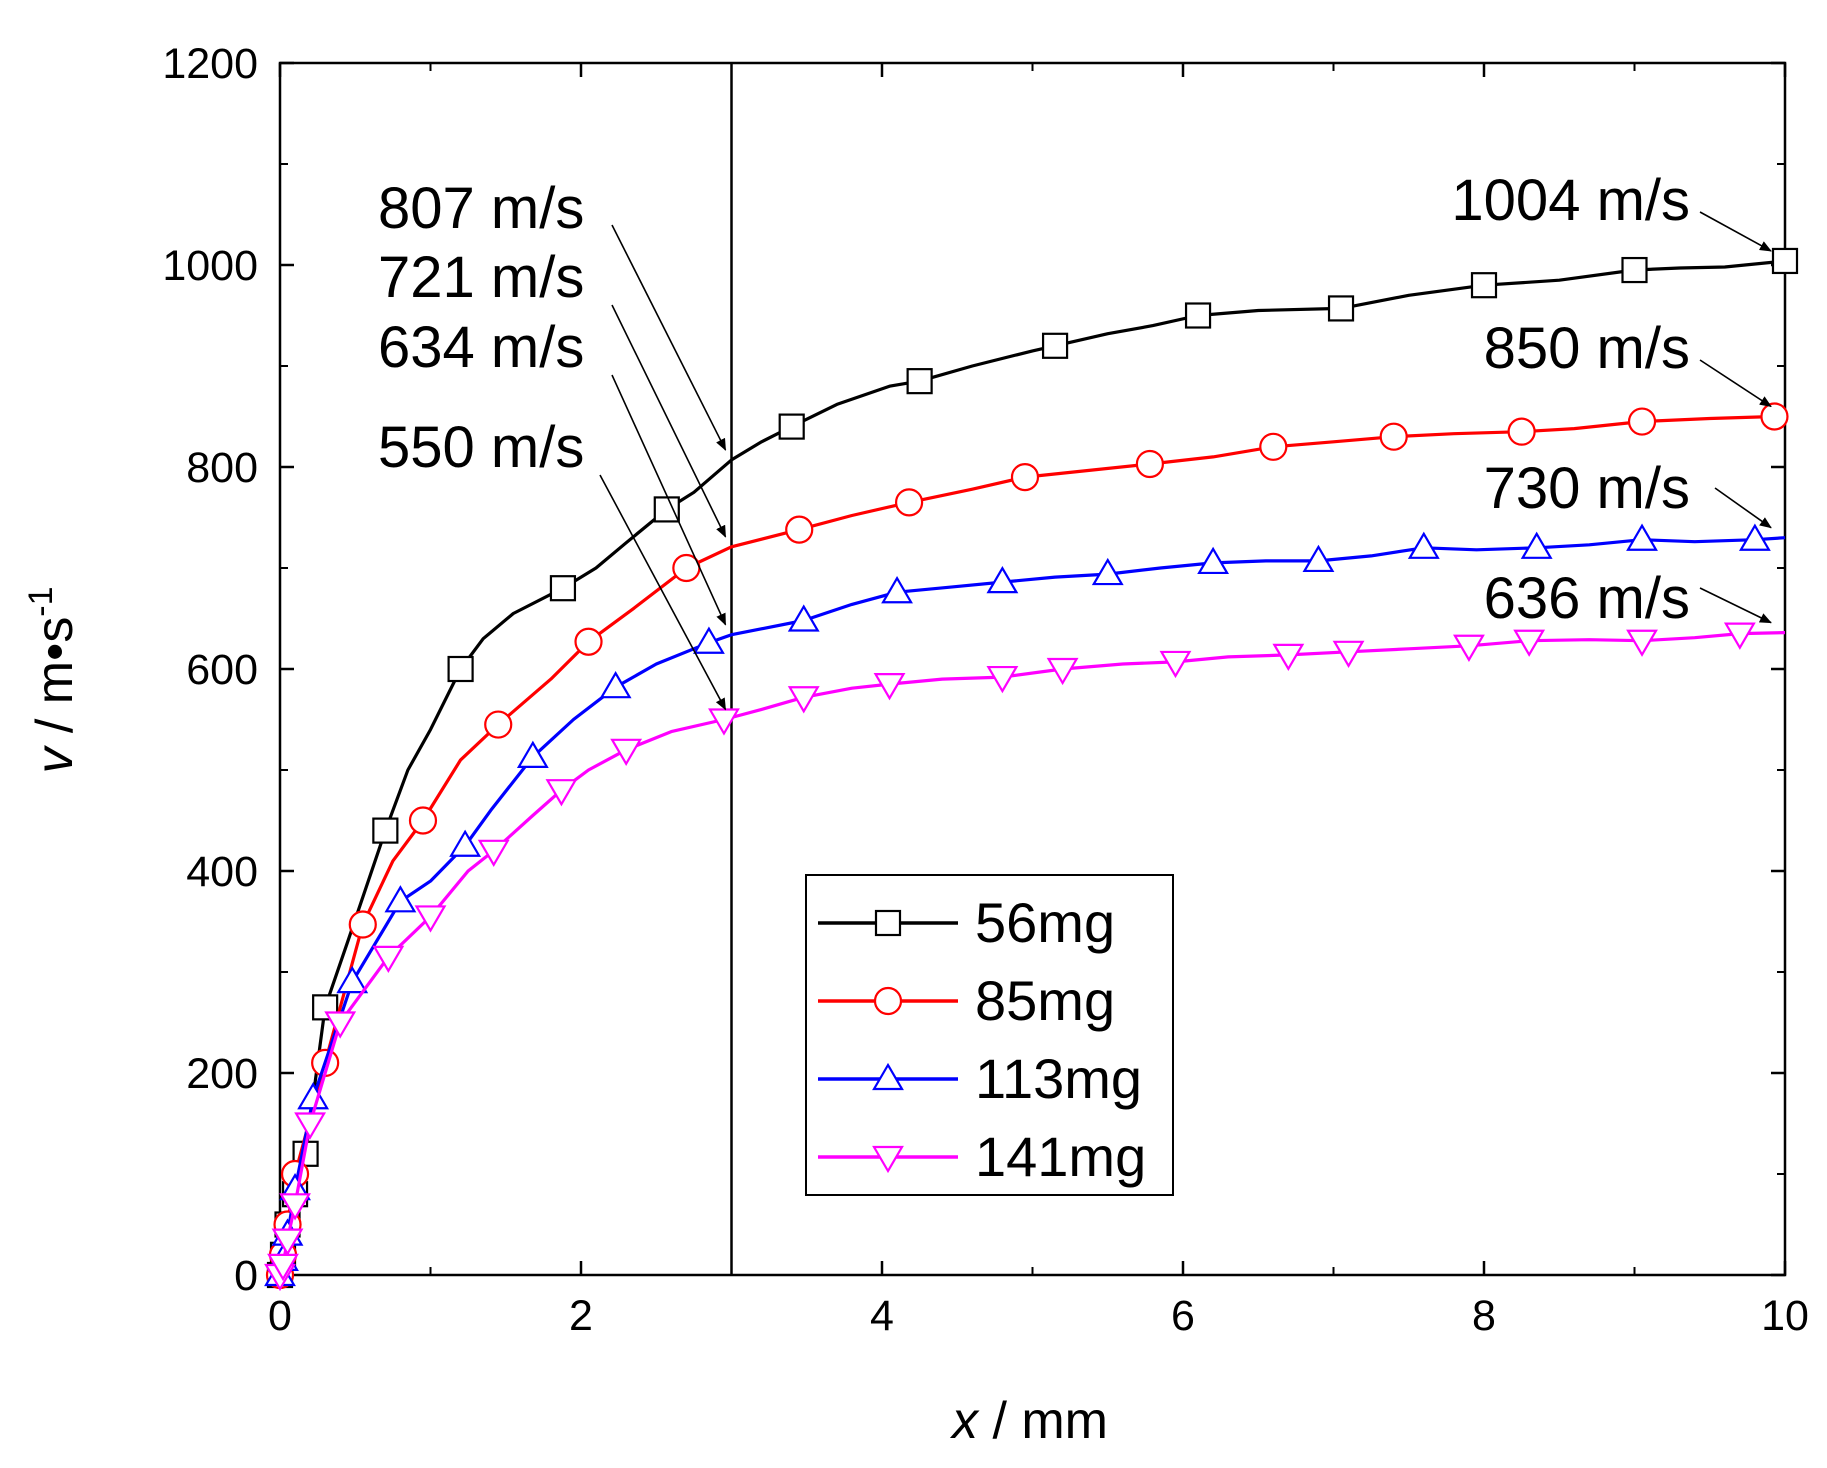  I want to click on annotation-label: 721 m/s, so click(481, 277).